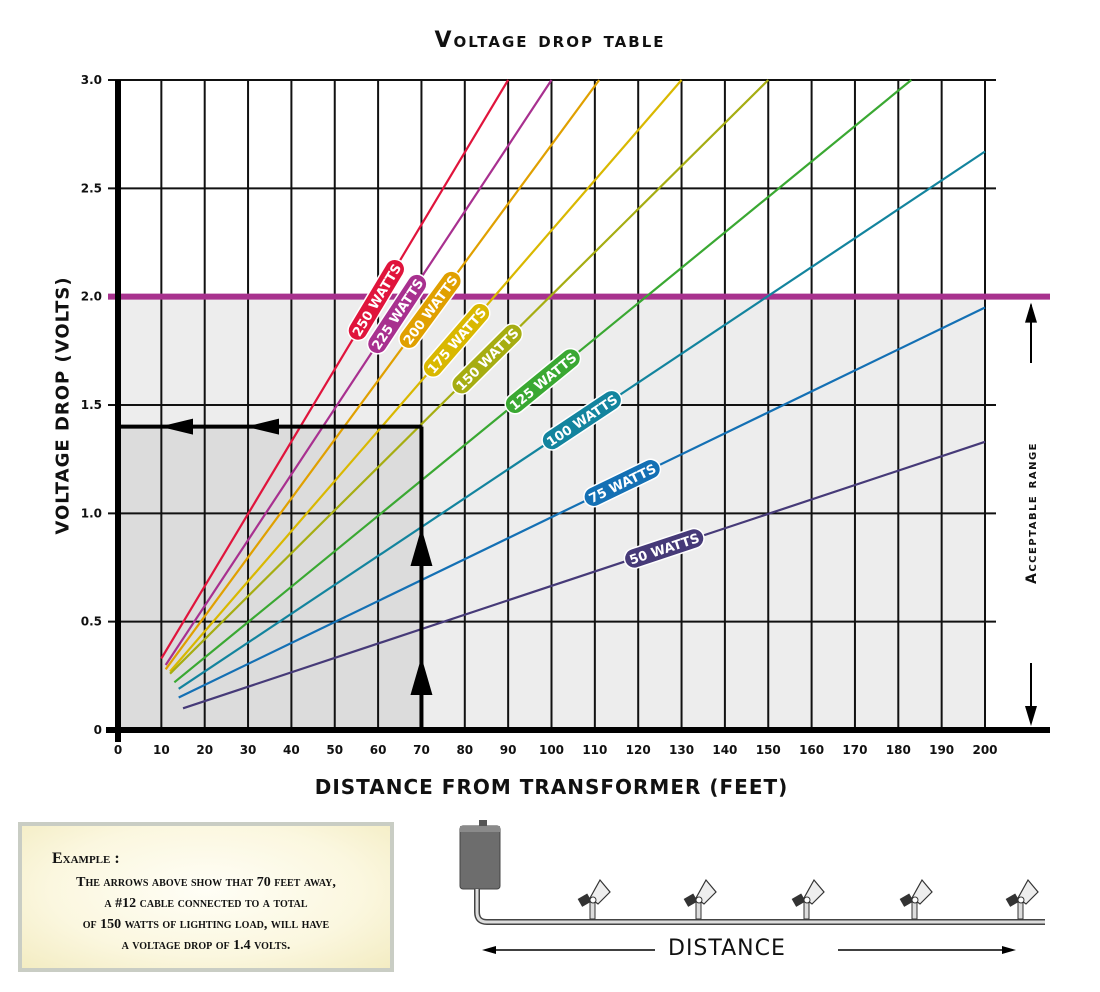 This screenshot has width=1100, height=992. I want to click on cable-diagram, so click(752, 887).